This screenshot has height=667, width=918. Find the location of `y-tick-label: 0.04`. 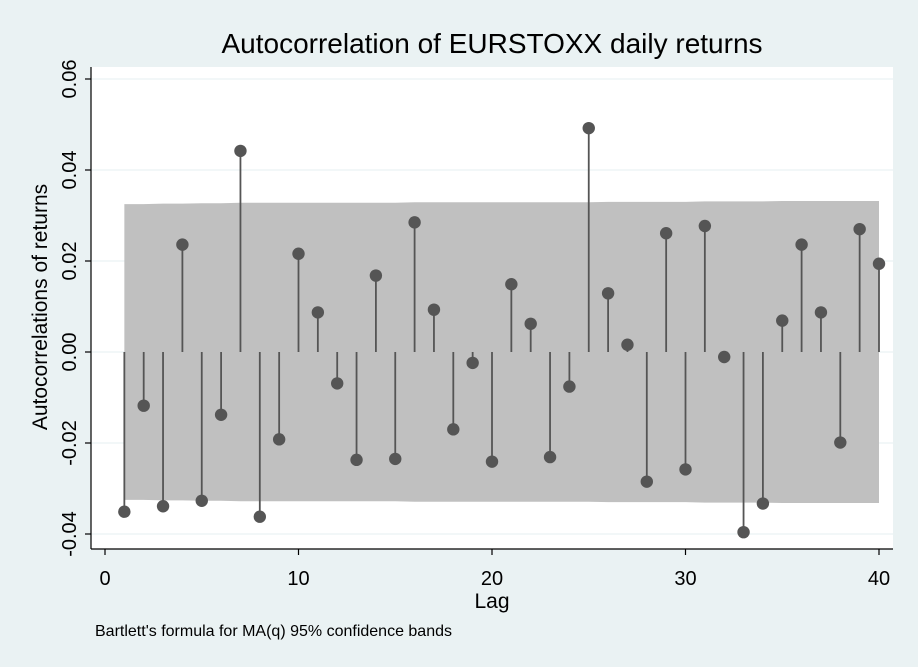

y-tick-label: 0.04 is located at coordinates (70, 170).